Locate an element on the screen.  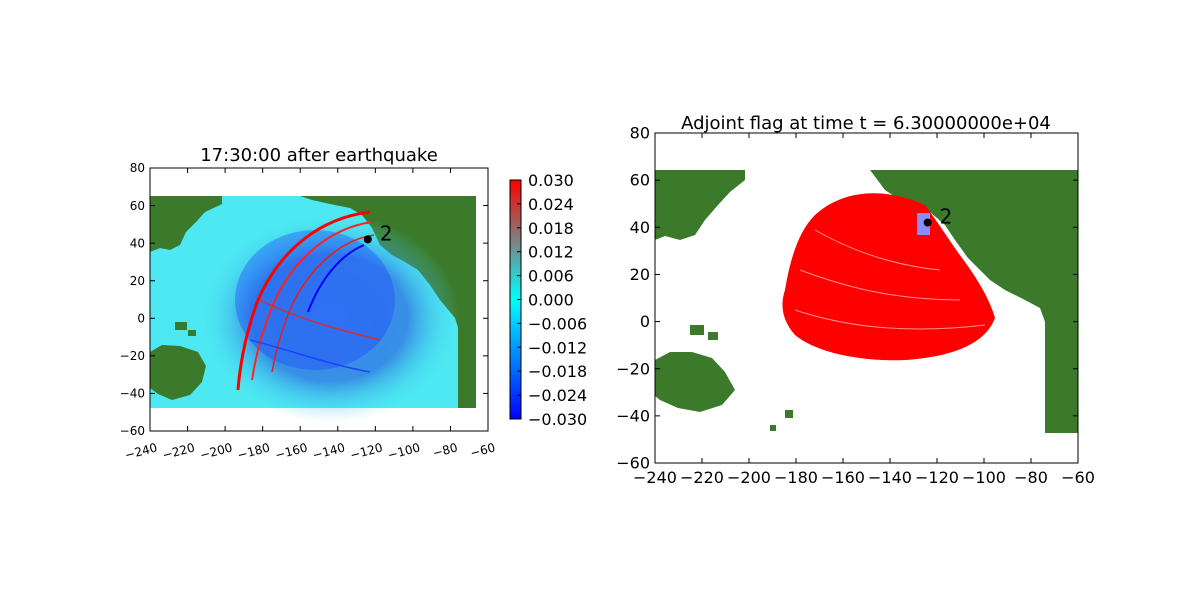
right-flag-region is located at coordinates (888, 277).